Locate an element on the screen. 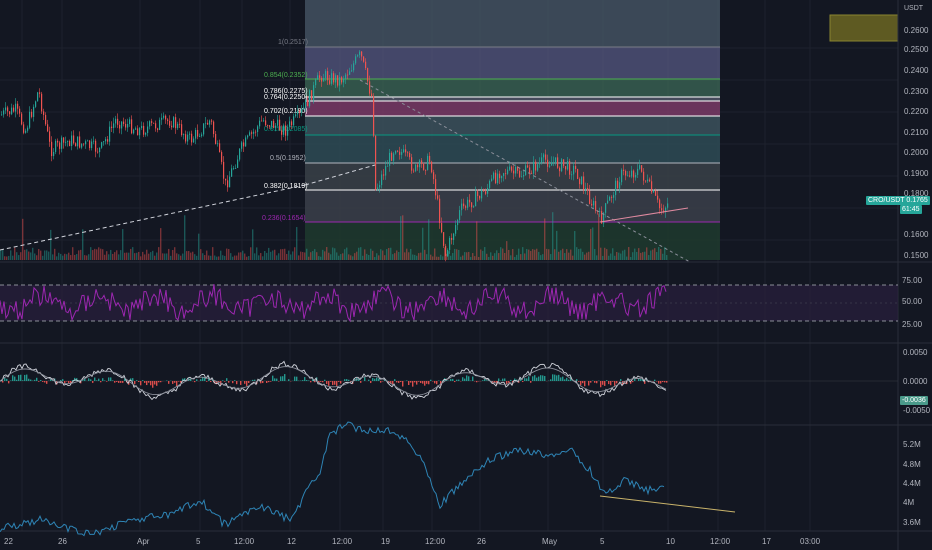 This screenshot has height=550, width=932. price-tick-label: 0.2400 is located at coordinates (916, 70).